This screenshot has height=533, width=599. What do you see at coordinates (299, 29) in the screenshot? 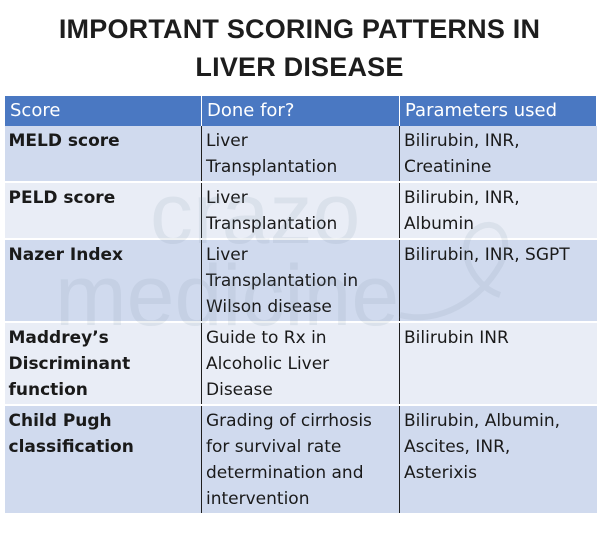
I see `title-line-1: IMPORTANT SCORING PATTERNS IN` at bounding box center [299, 29].